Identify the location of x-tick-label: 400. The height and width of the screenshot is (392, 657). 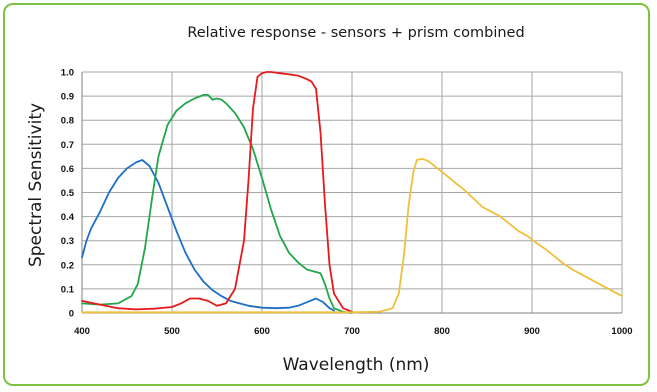
(82, 331).